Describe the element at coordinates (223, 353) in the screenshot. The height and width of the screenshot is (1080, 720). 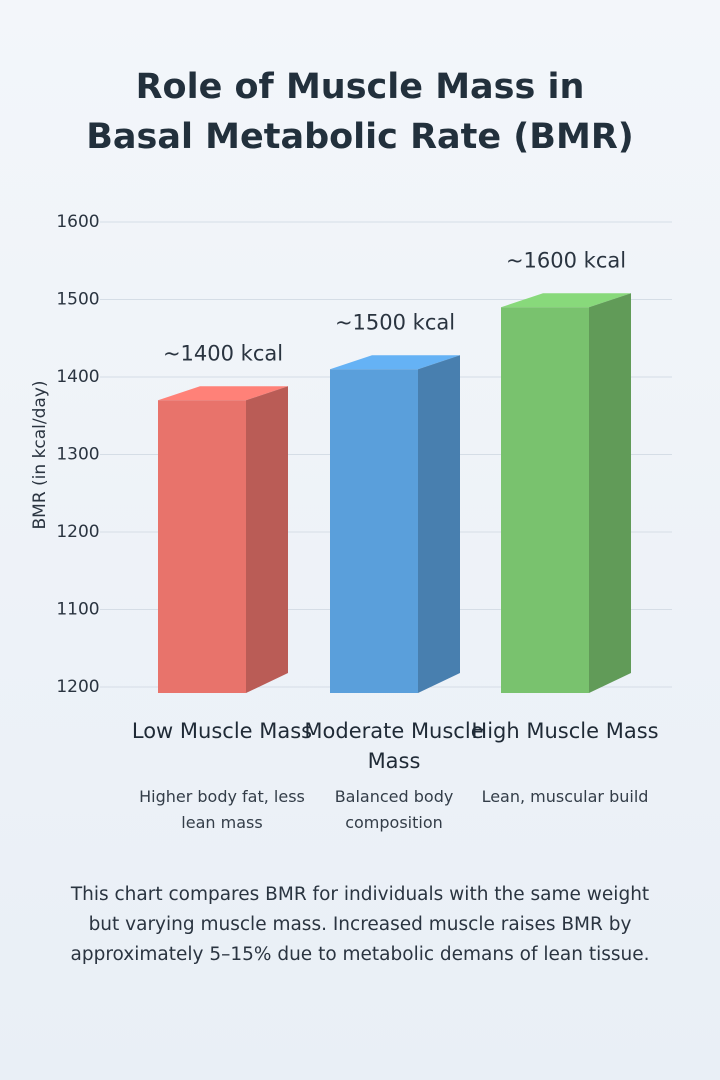
I see `data-annotation: ~1400 kcal` at that location.